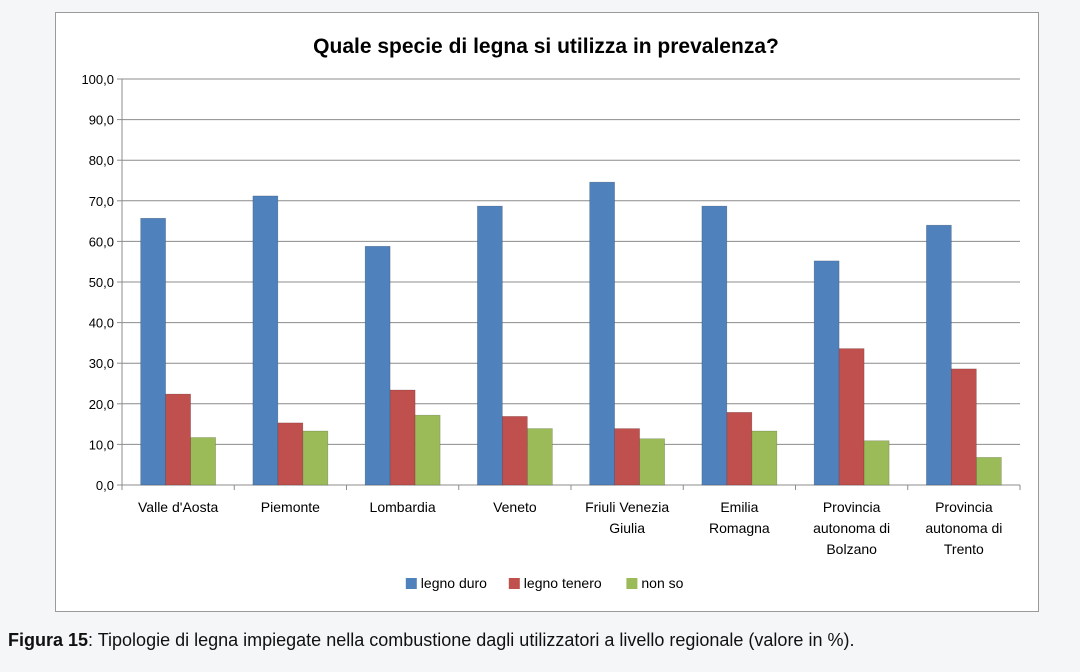  What do you see at coordinates (101, 323) in the screenshot?
I see `y-tick-label: 40,0` at bounding box center [101, 323].